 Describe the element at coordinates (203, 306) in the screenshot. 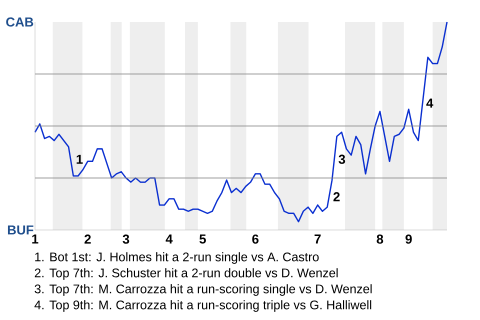

I see `text: 4. Top 9th: M. Carrozza hit a run-scoring triple vs G. Halliwell` at that location.